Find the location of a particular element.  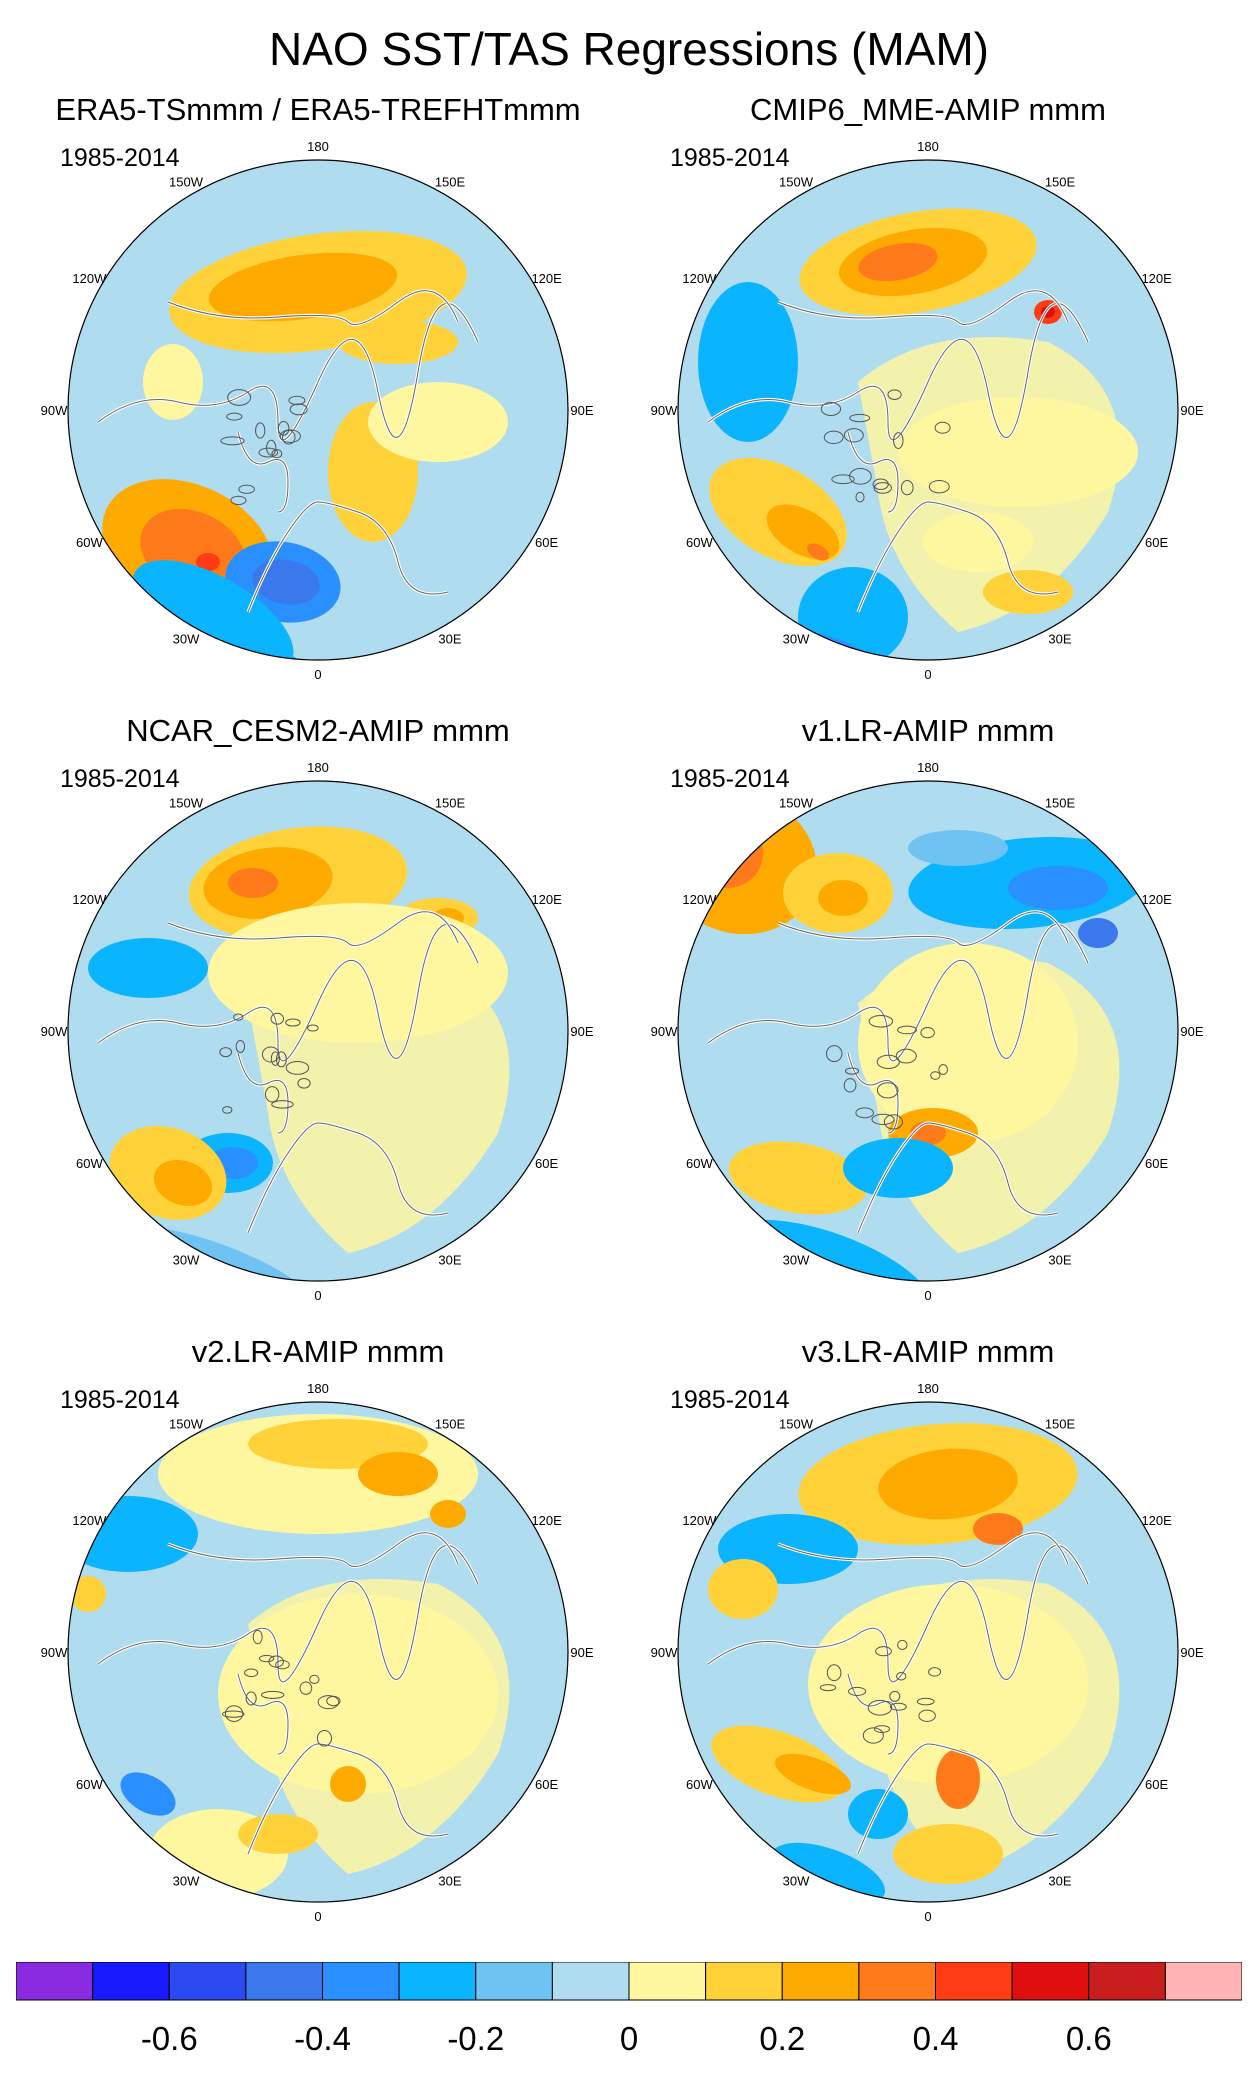

colorbar-tick-label: -0.6 is located at coordinates (169, 2038).